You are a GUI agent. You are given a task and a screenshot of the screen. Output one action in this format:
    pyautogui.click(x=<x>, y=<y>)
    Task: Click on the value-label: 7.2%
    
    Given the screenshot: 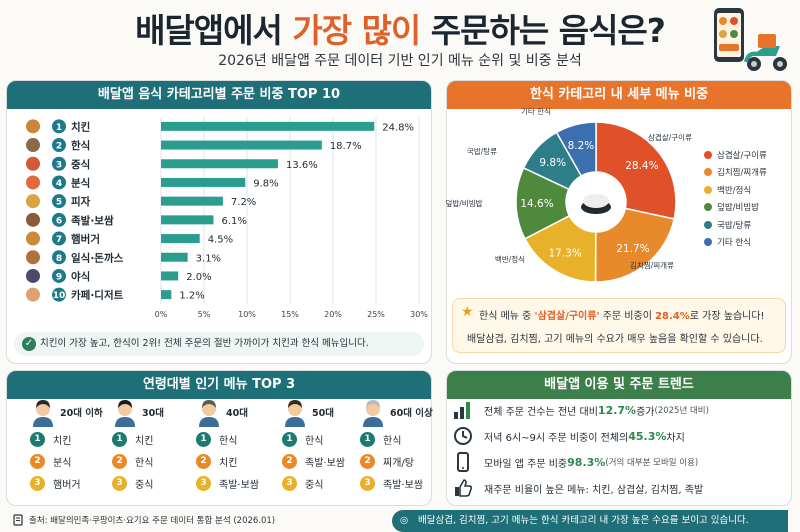 What is the action you would take?
    pyautogui.click(x=243, y=202)
    